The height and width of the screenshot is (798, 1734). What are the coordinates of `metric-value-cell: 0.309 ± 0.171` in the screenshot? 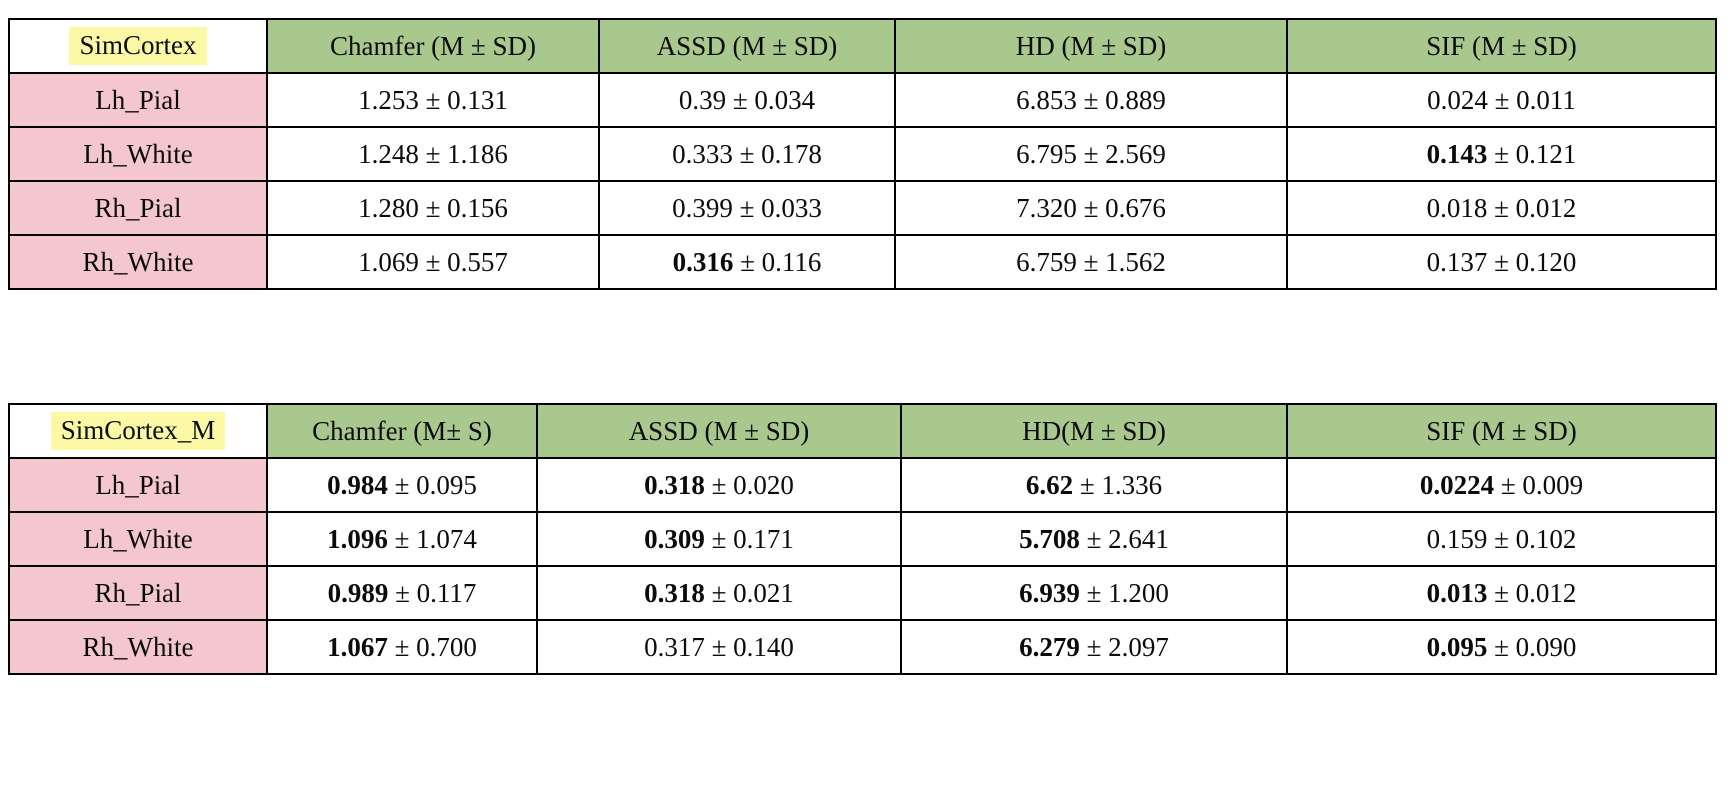 It's located at (719, 539).